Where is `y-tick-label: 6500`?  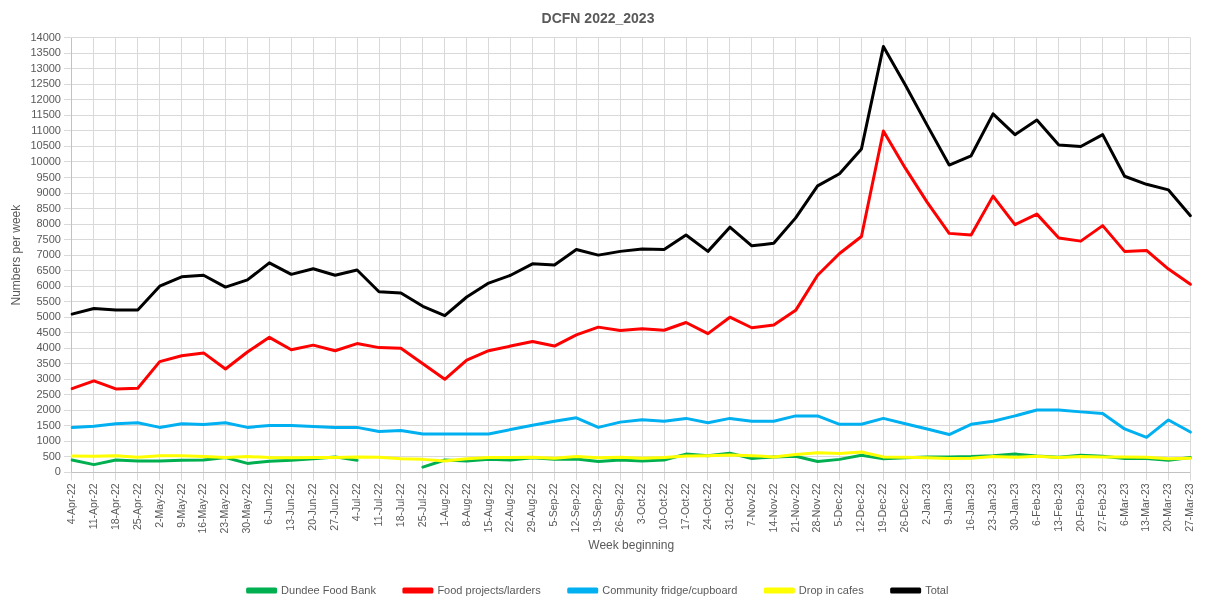 y-tick-label: 6500 is located at coordinates (48, 269).